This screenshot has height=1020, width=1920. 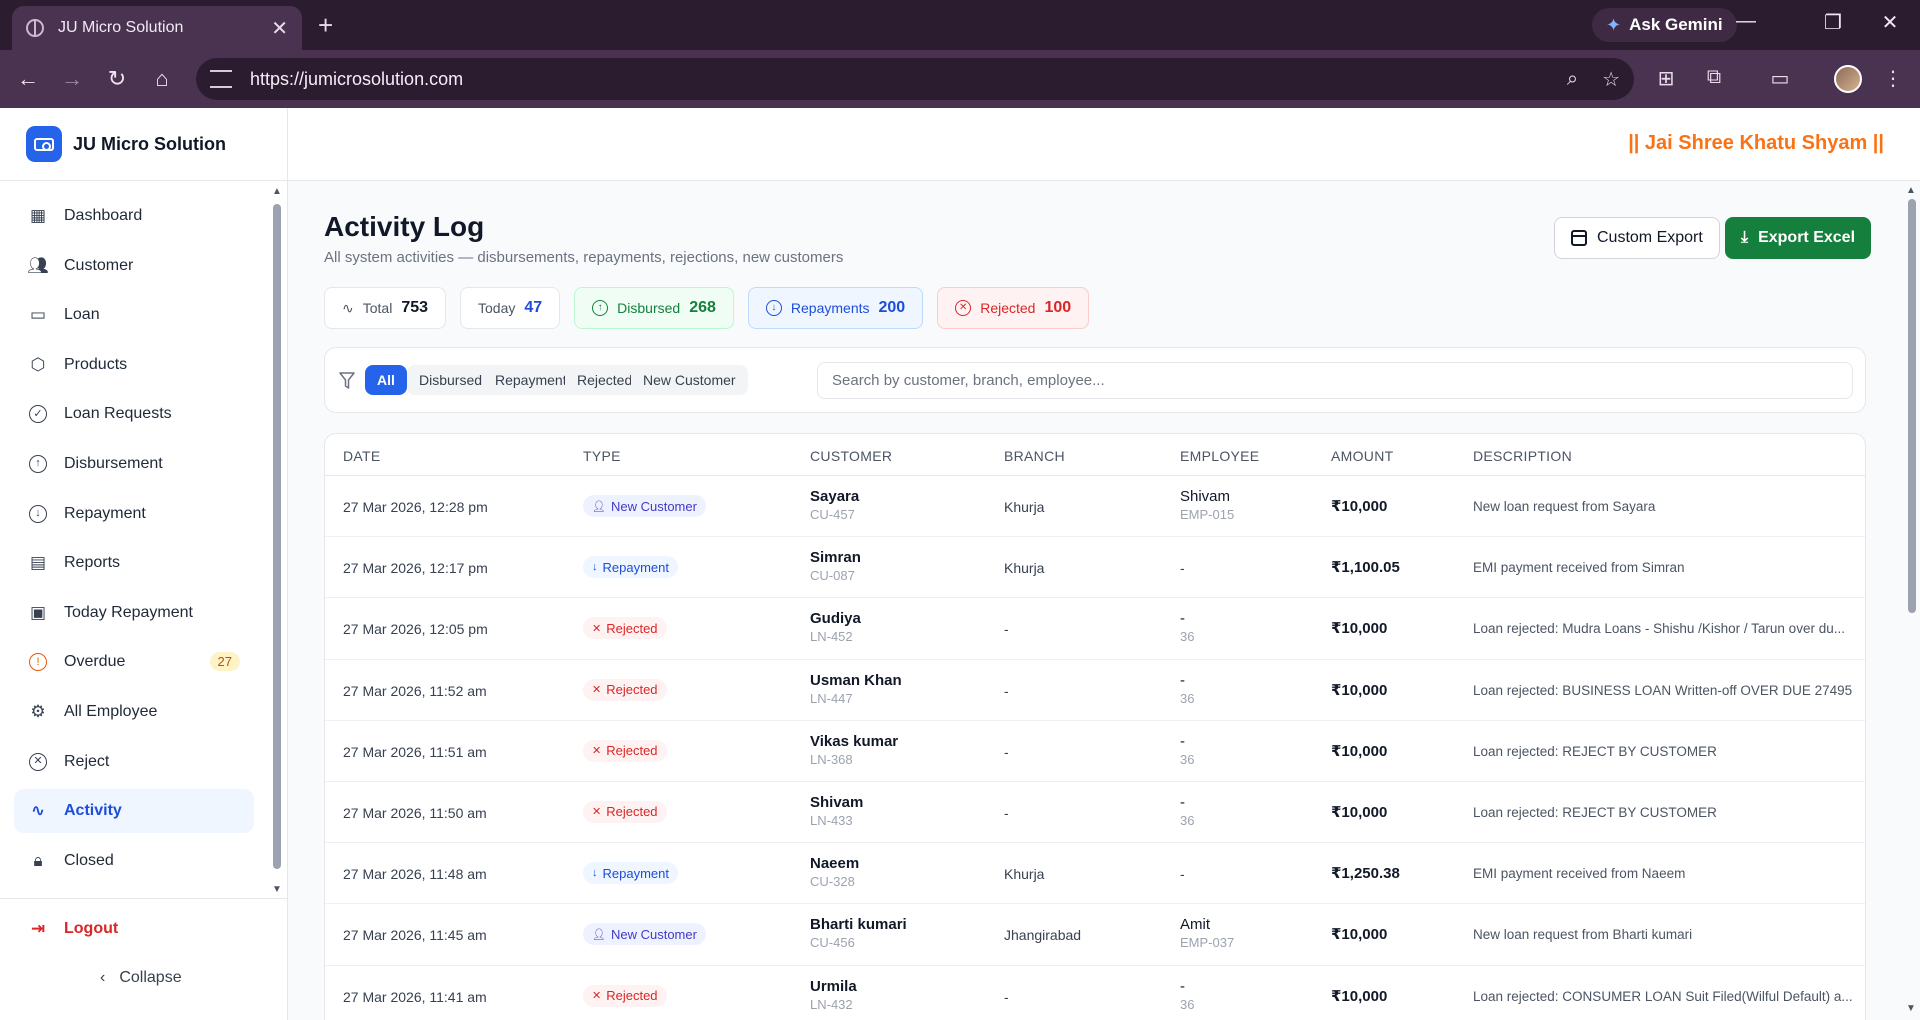 What do you see at coordinates (1195, 925) in the screenshot?
I see `employee-name: Amit` at bounding box center [1195, 925].